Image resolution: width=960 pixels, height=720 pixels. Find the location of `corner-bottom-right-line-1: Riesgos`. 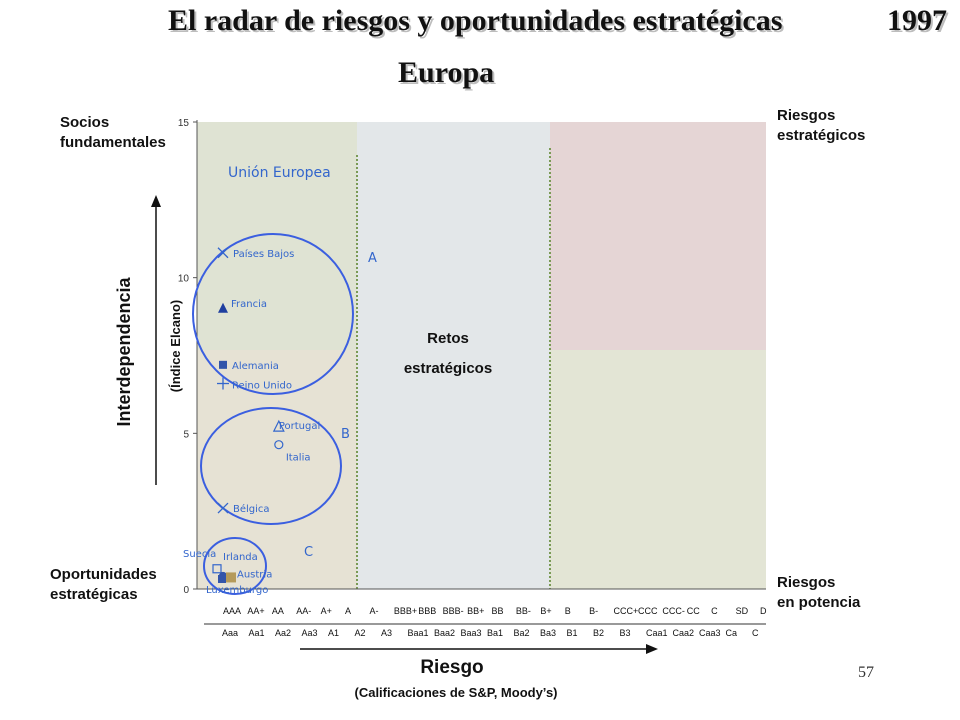

corner-bottom-right-line-1: Riesgos is located at coordinates (806, 582).